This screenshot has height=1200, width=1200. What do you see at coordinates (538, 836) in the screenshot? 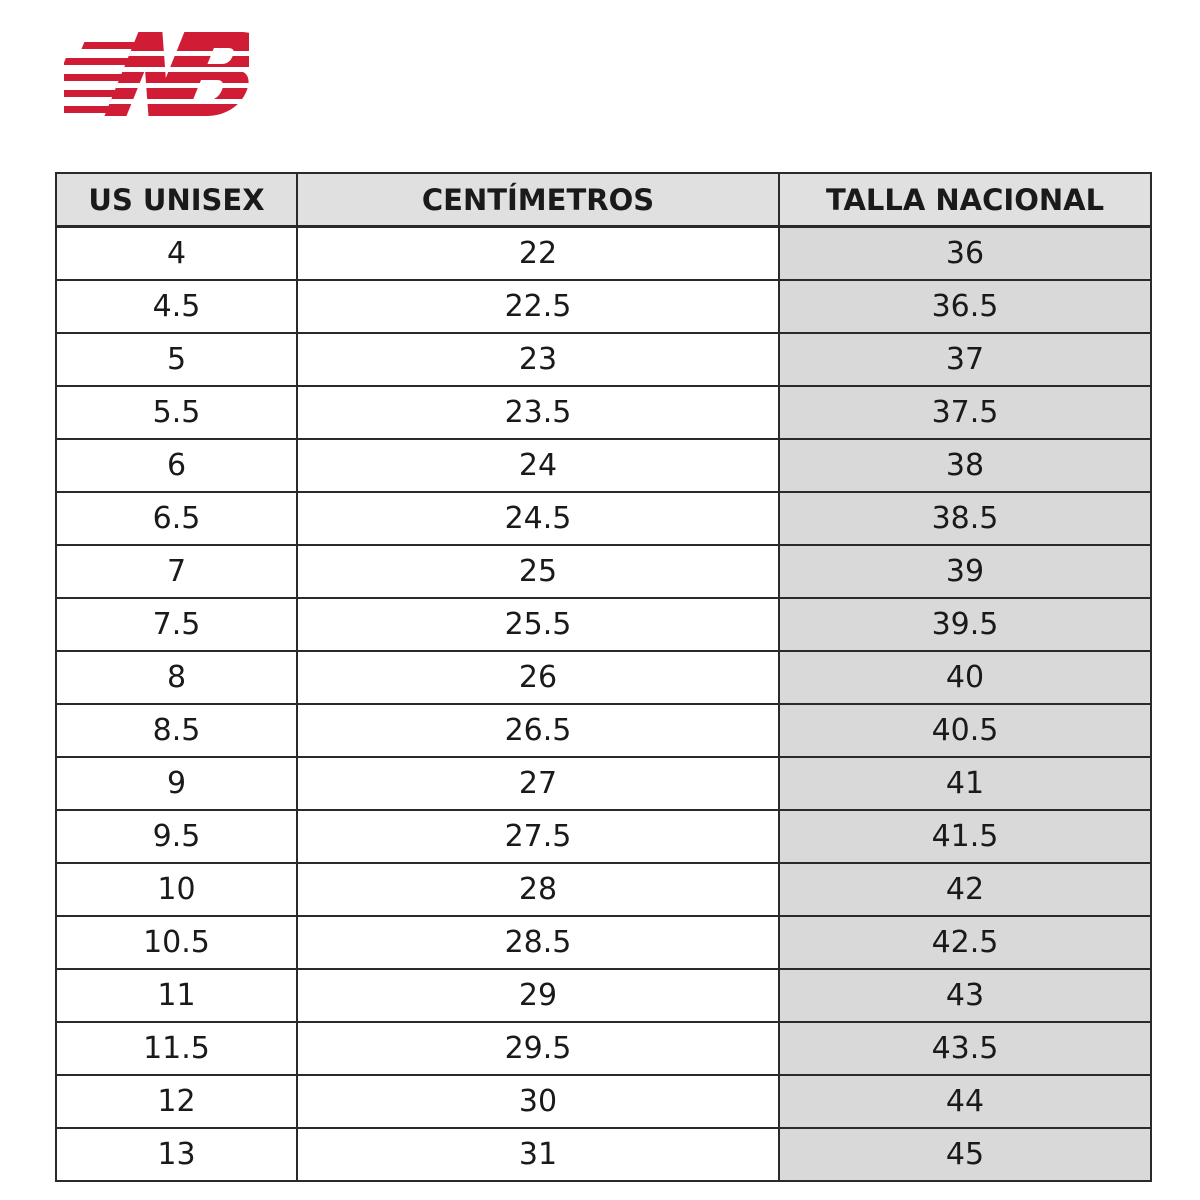
I see `table-cell: 27.5` at bounding box center [538, 836].